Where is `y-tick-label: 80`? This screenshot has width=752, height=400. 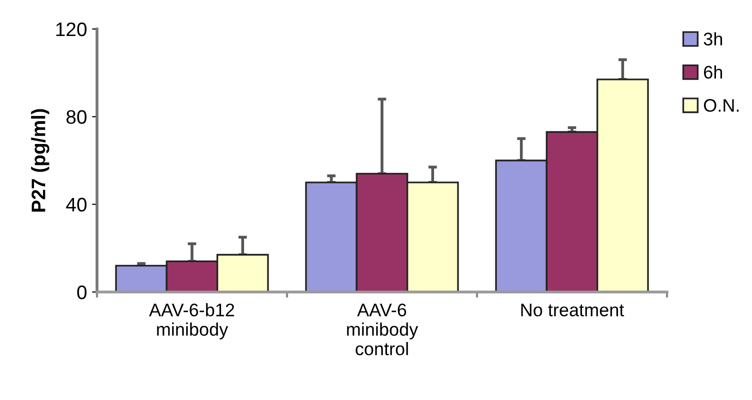
y-tick-label: 80 is located at coordinates (76, 117).